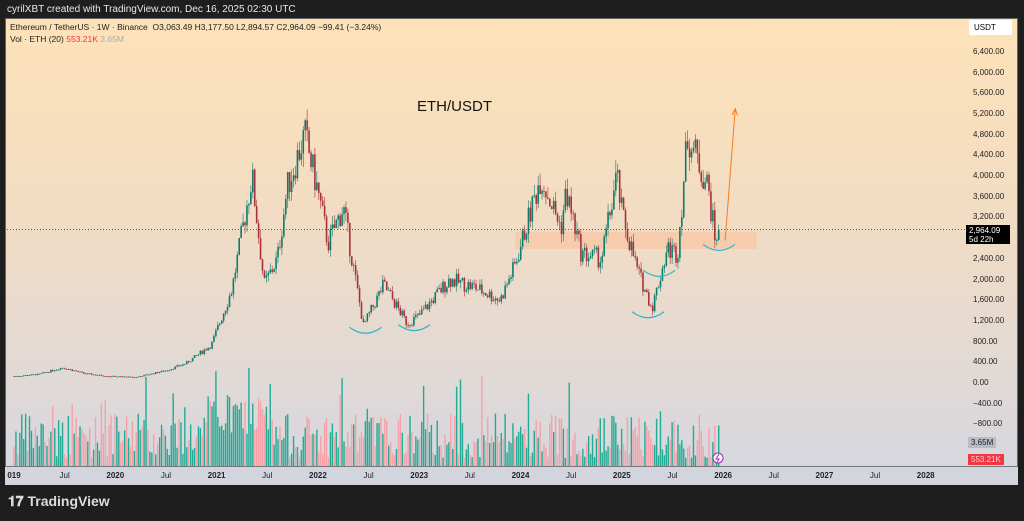  I want to click on y-tick-label: 6,400.00, so click(989, 51).